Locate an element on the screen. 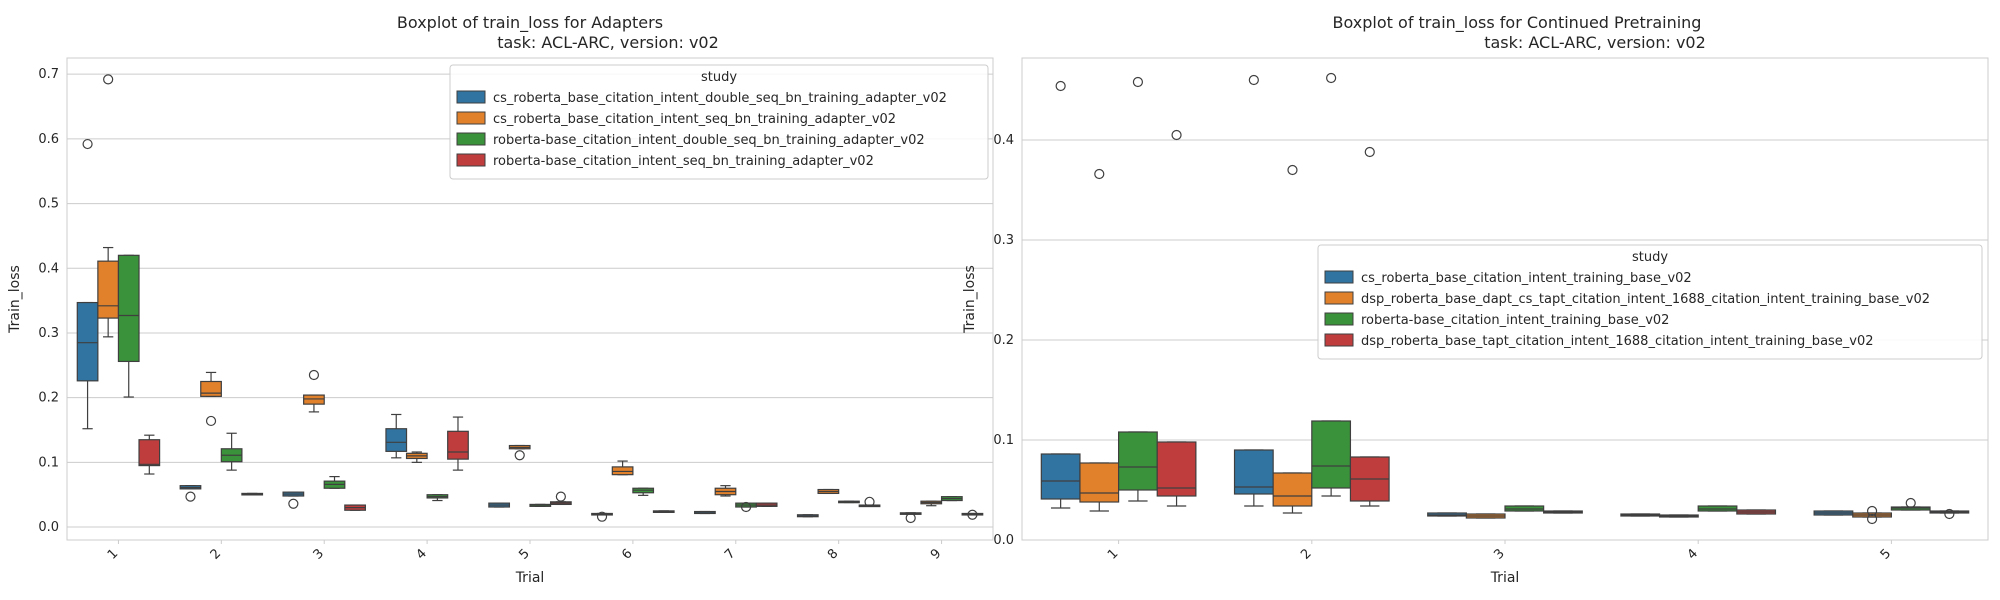 The height and width of the screenshot is (600, 2000). x-tick-label: 7 is located at coordinates (730, 554).